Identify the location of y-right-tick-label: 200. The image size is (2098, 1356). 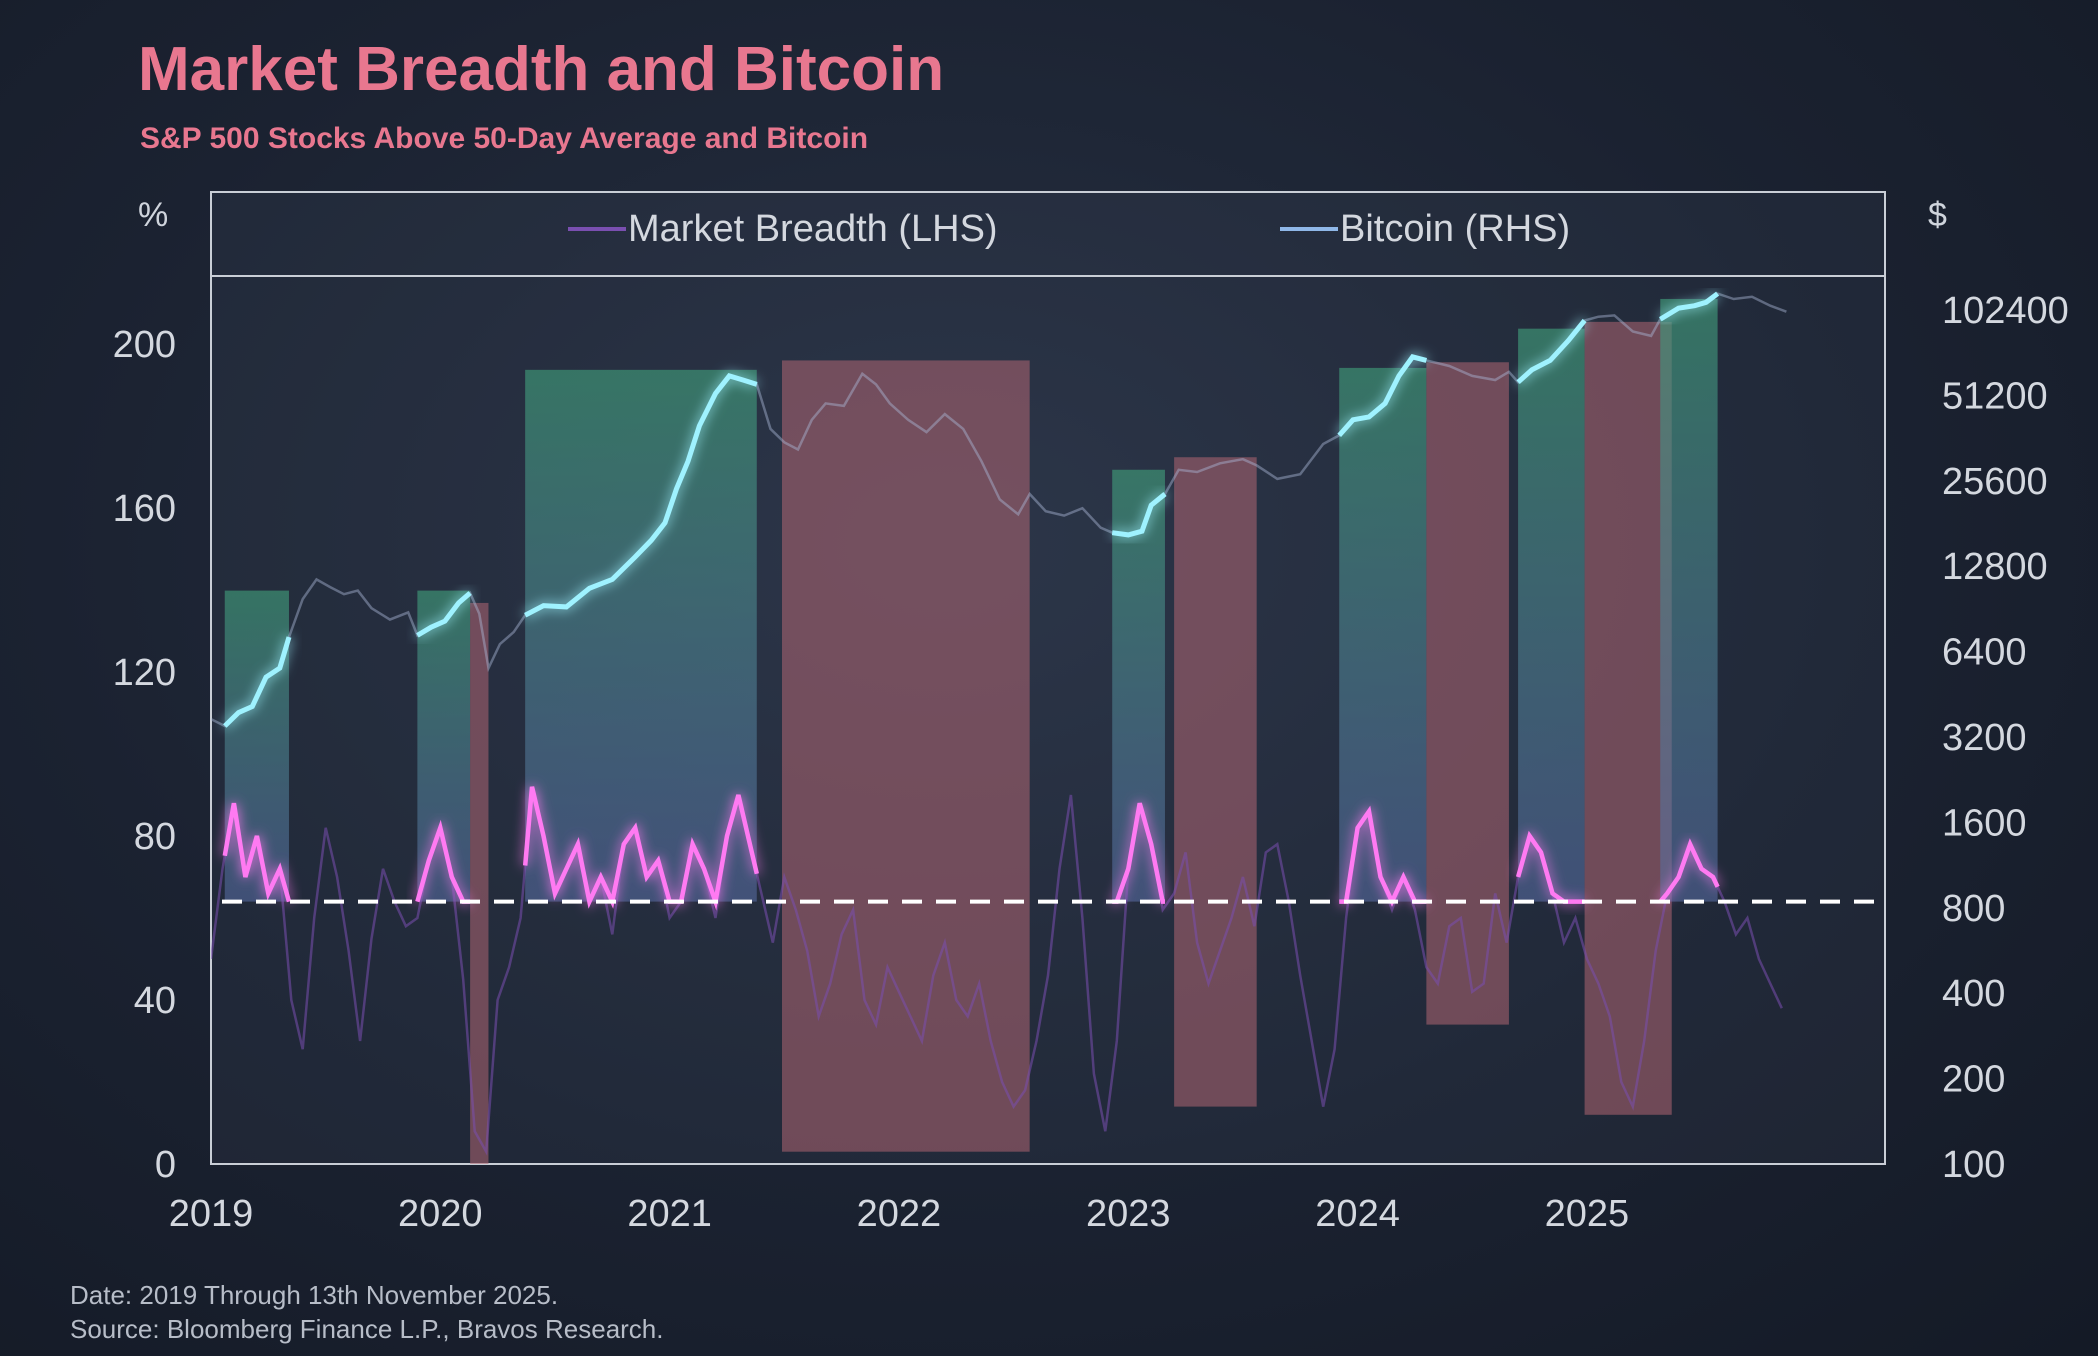
(1973, 1080).